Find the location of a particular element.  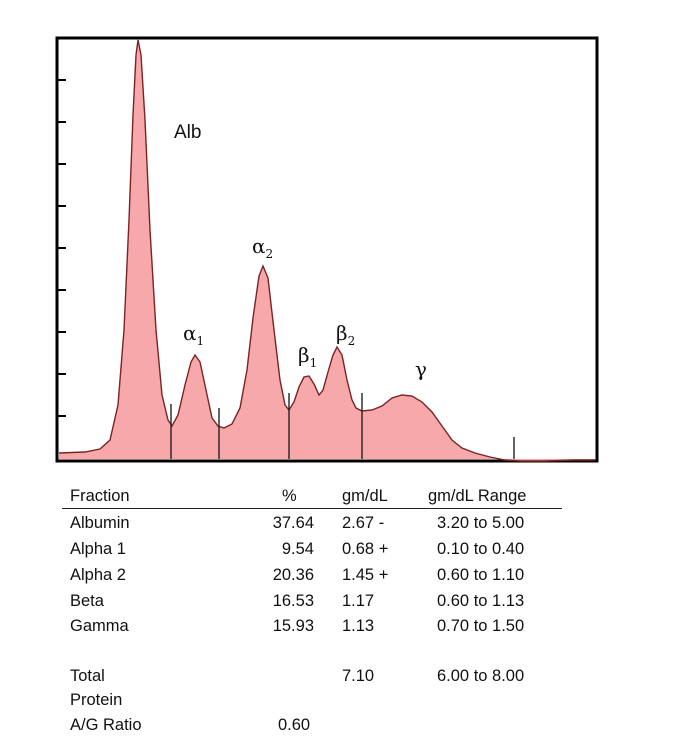

row-albumin-fraction: Albumin is located at coordinates (100, 523).